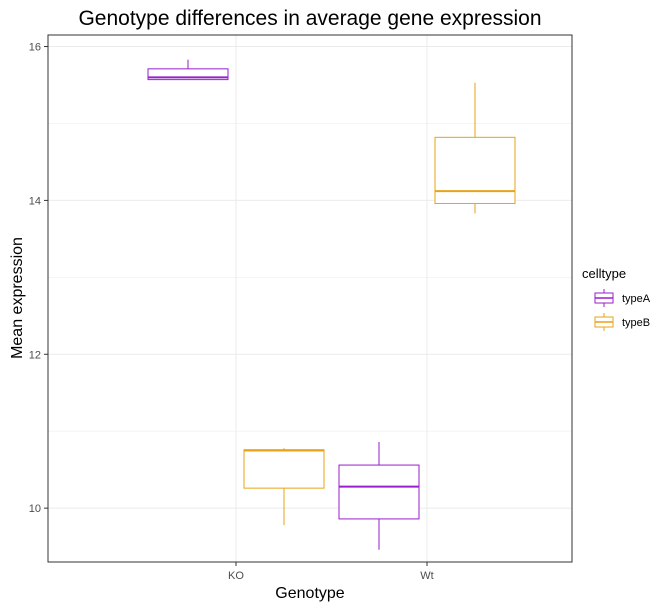 The width and height of the screenshot is (668, 609). Describe the element at coordinates (35, 48) in the screenshot. I see `y-tick-label: 16` at that location.